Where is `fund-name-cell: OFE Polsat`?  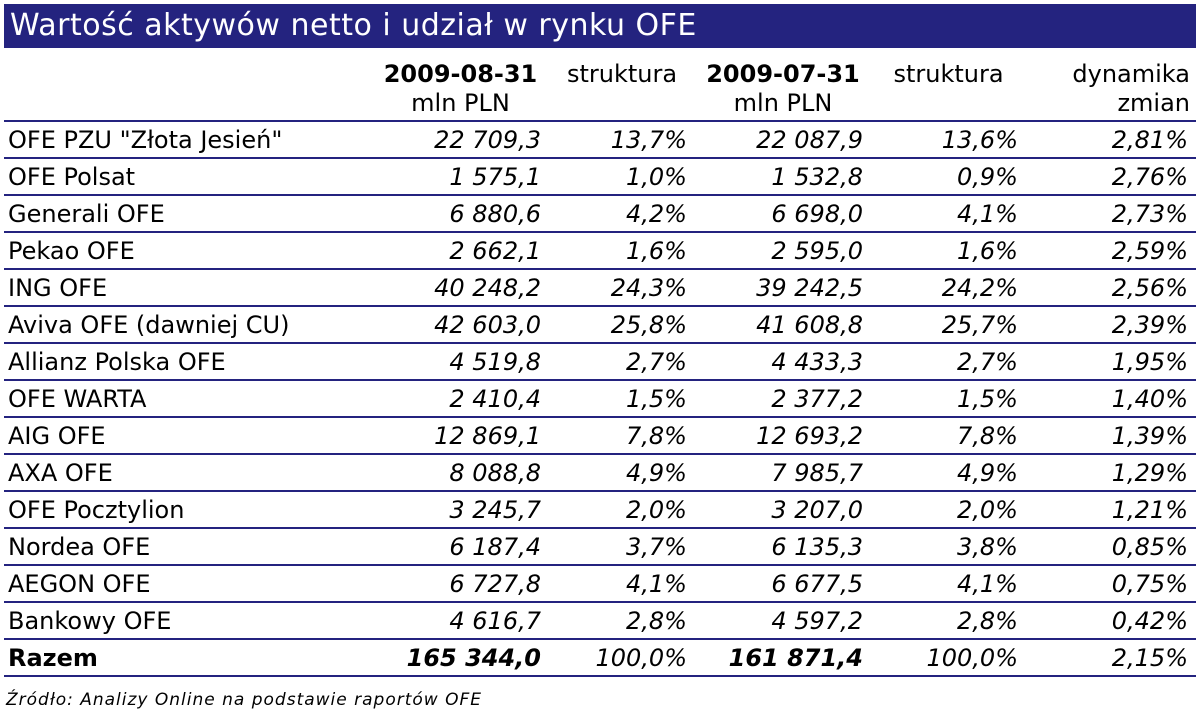
fund-name-cell: OFE Polsat is located at coordinates (188, 177).